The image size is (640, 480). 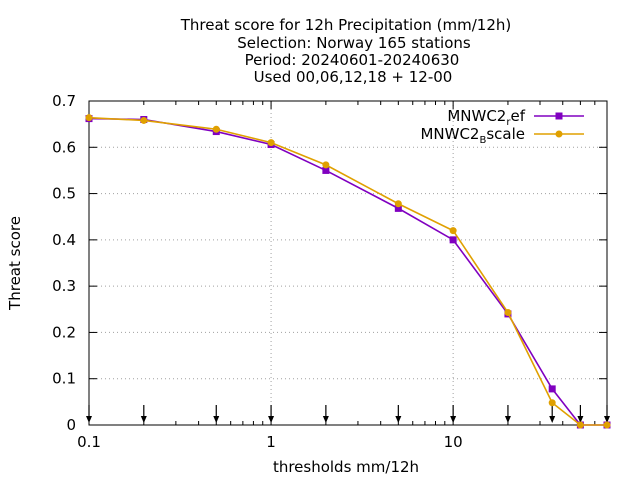 What do you see at coordinates (64, 147) in the screenshot?
I see `y-tick-label: 0.6` at bounding box center [64, 147].